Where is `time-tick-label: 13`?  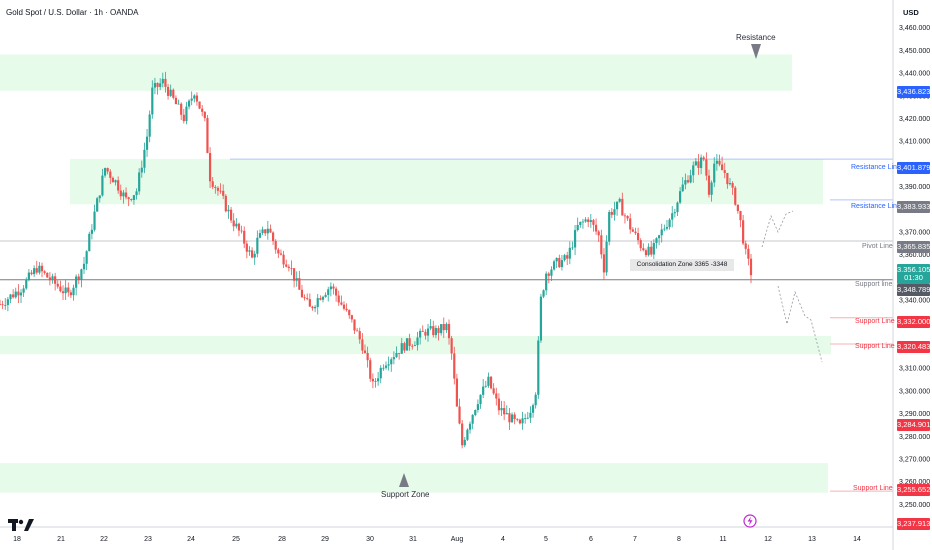
time-tick-label: 13 is located at coordinates (812, 539).